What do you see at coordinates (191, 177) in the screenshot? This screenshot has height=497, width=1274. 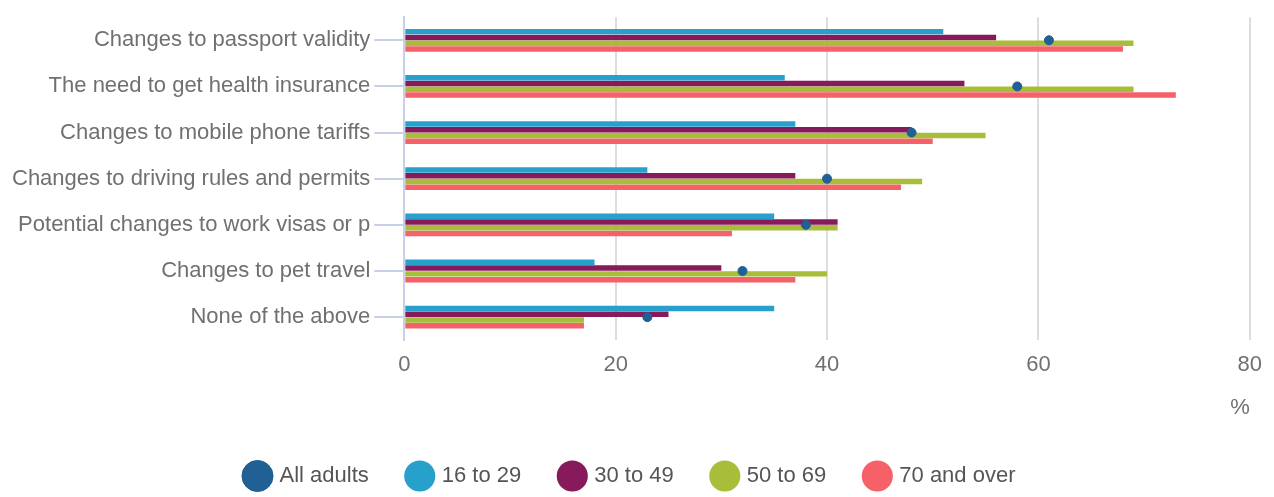 I see `y-tick-label: Changes to driving rules and permits` at bounding box center [191, 177].